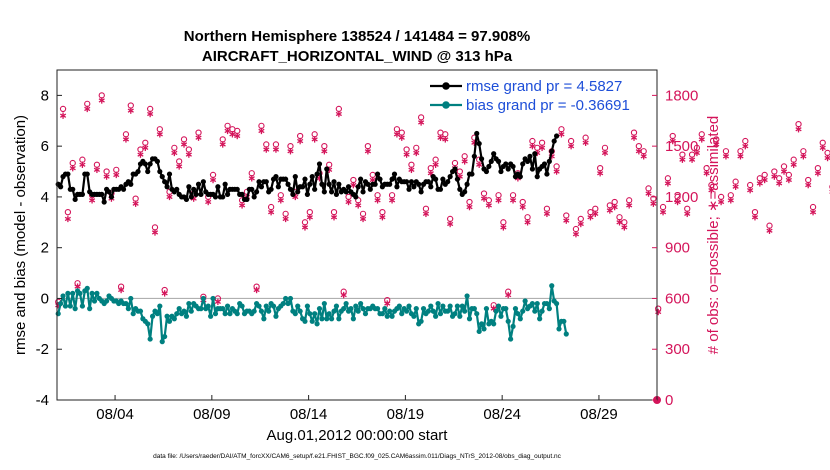 The image size is (830, 470). Describe the element at coordinates (357, 409) in the screenshot. I see `x-axis-ticks: 08/04 08/09 08/14 08/19 08/24 08/29` at that location.